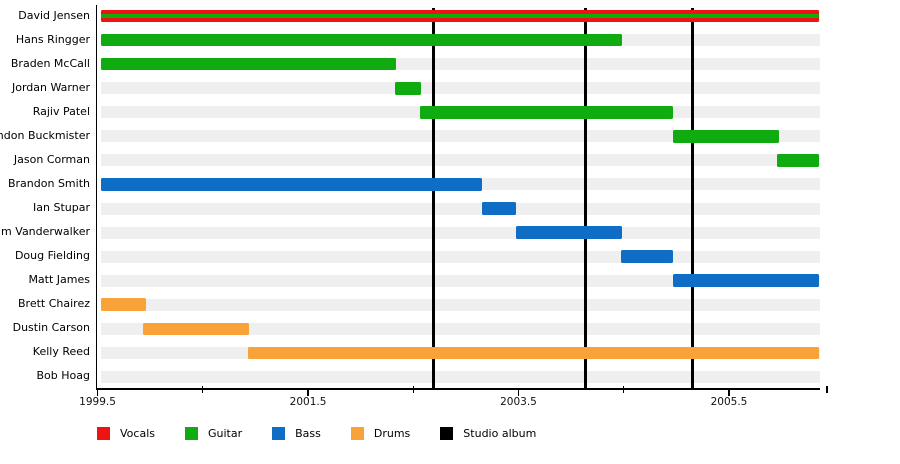  Describe the element at coordinates (308, 433) in the screenshot. I see `legend-label: Bass` at that location.